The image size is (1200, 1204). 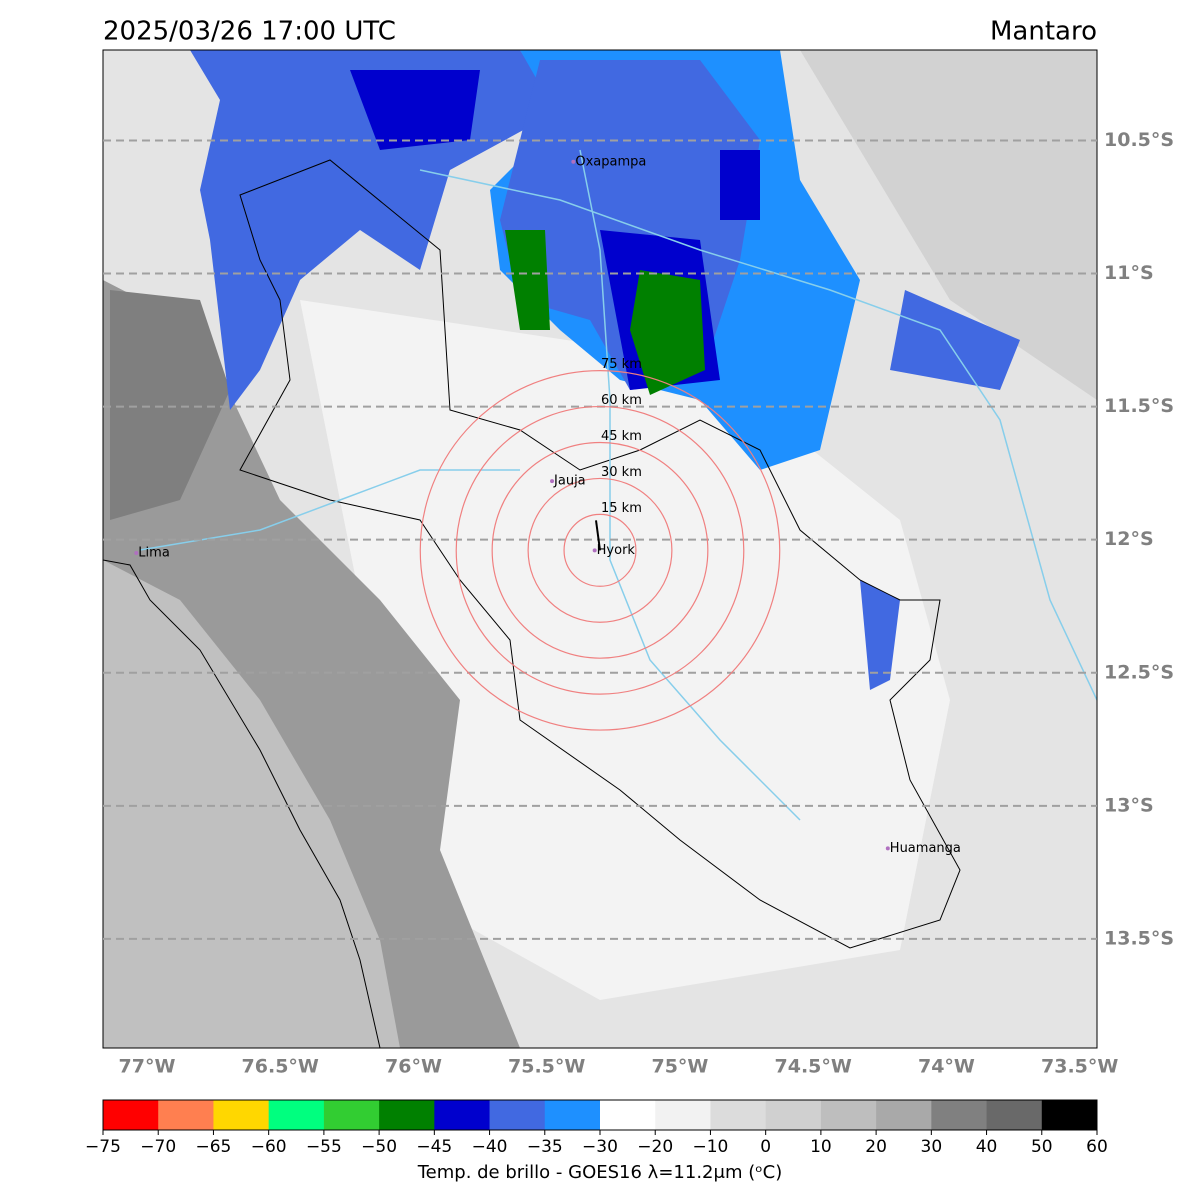 I want to click on city-label: Jauja, so click(x=569, y=481).